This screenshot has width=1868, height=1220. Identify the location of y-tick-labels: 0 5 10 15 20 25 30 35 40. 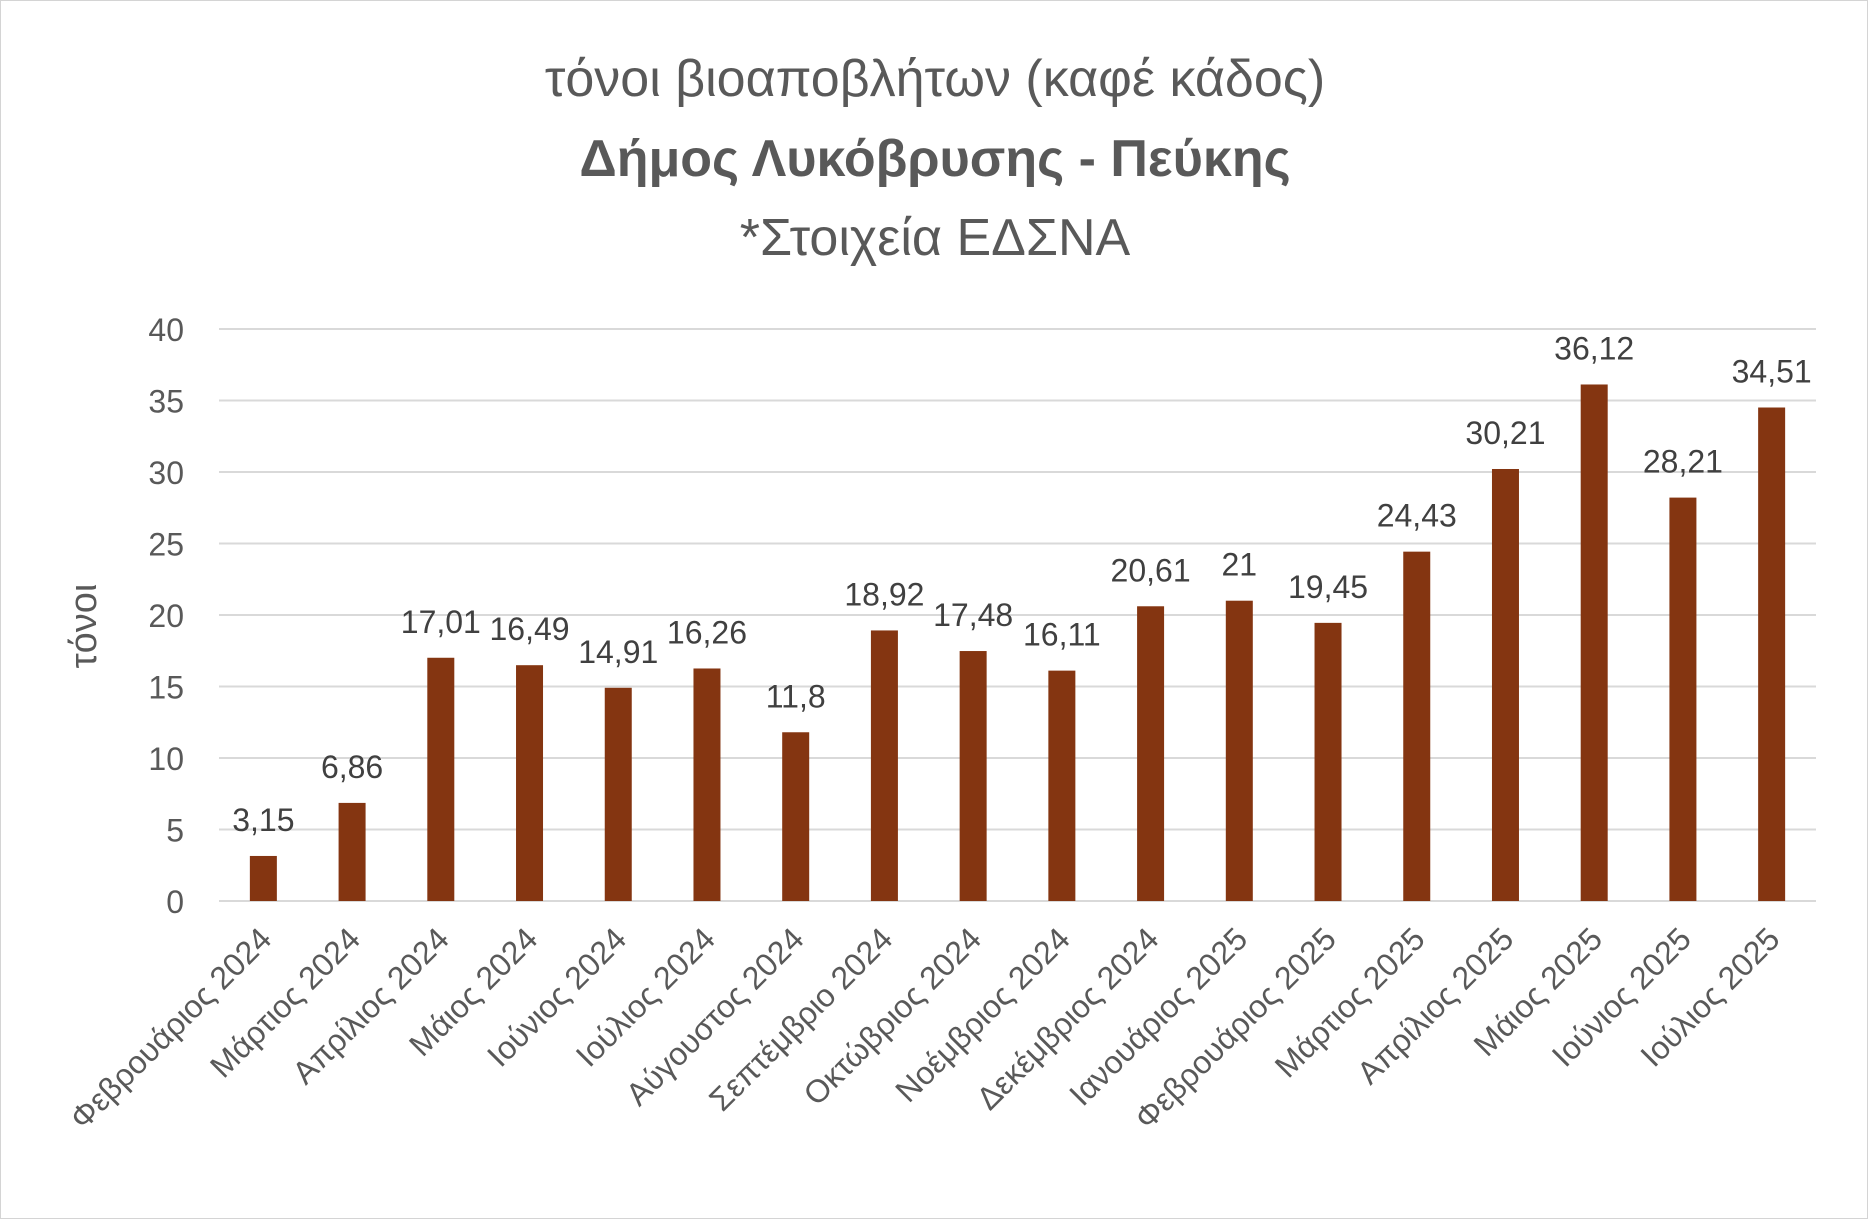
(166, 616).